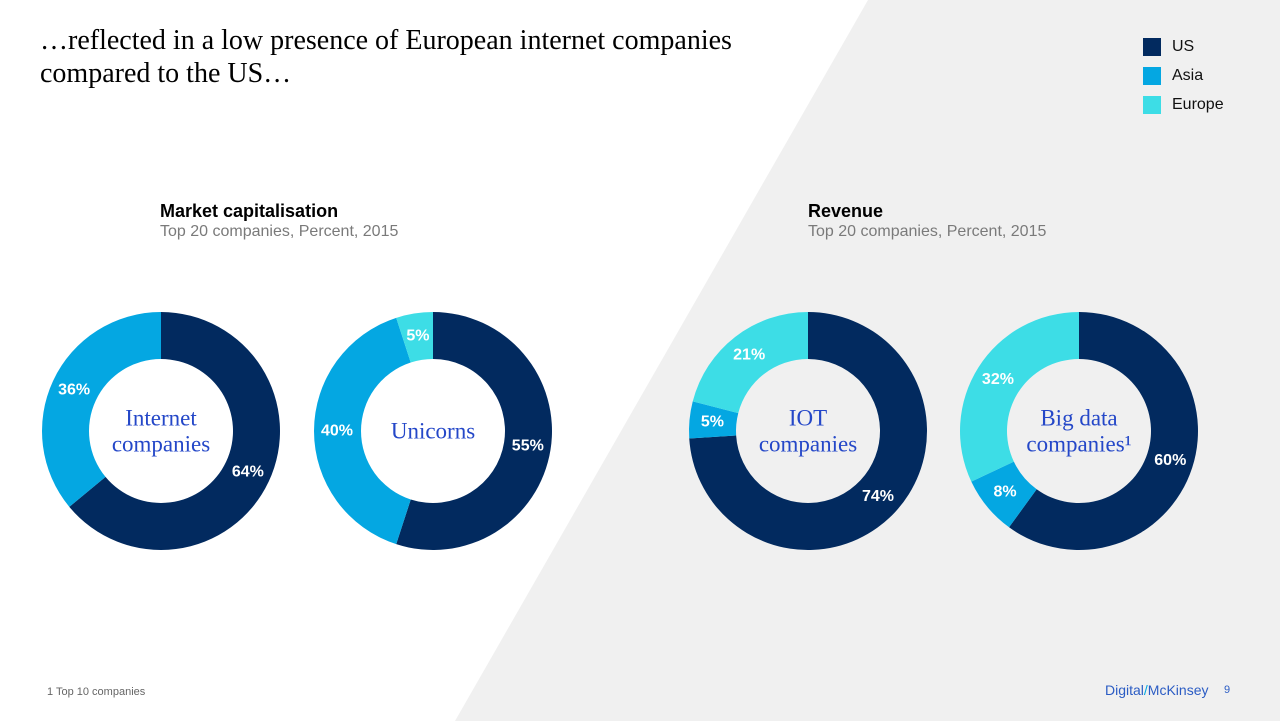 This screenshot has width=1280, height=721. I want to click on donut-chart-2: 55% 40% 5% Unicorns, so click(433, 431).